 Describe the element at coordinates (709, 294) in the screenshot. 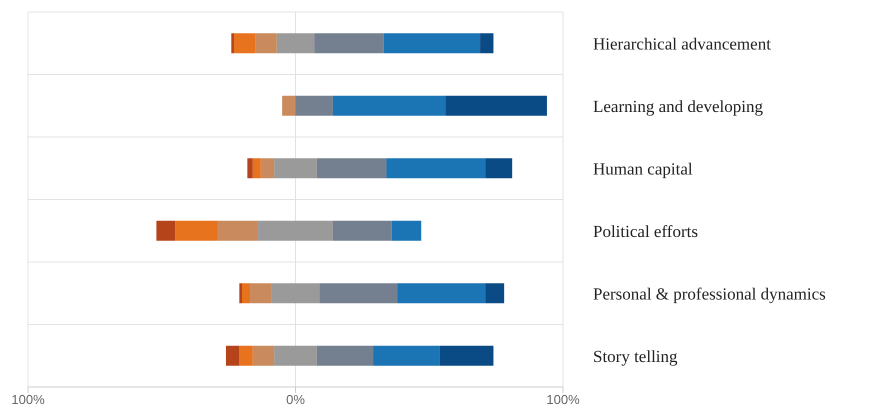

I see `y-tick-label: Personal & professional dynamics` at that location.